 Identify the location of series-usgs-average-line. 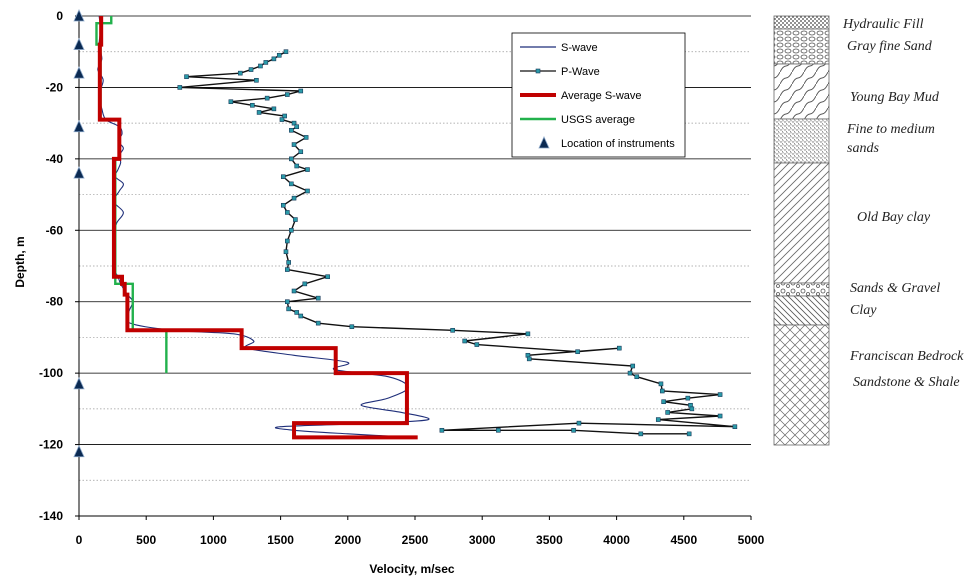
(131, 195).